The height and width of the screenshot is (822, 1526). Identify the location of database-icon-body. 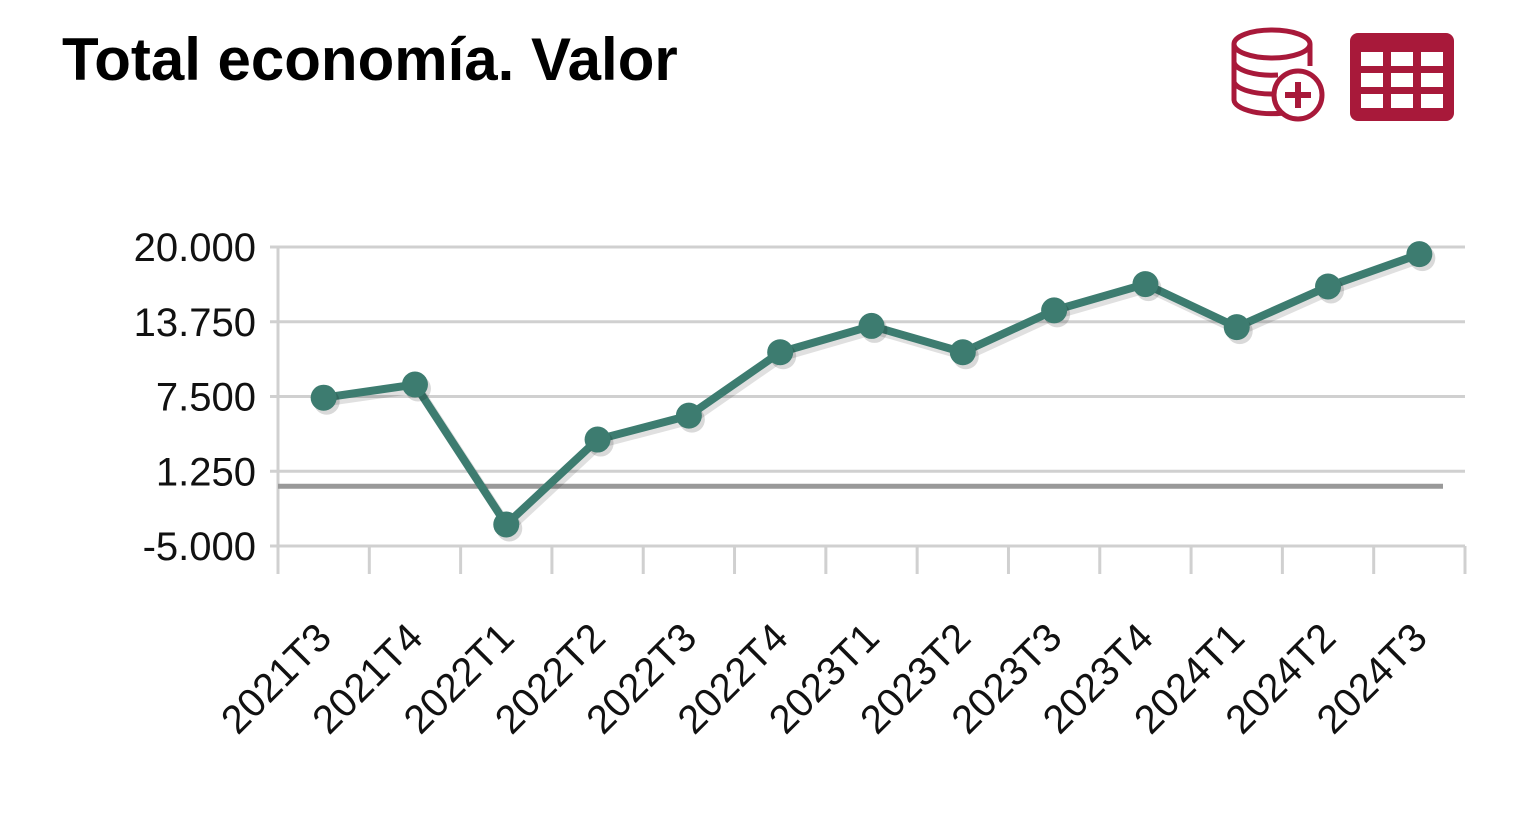
(1272, 80).